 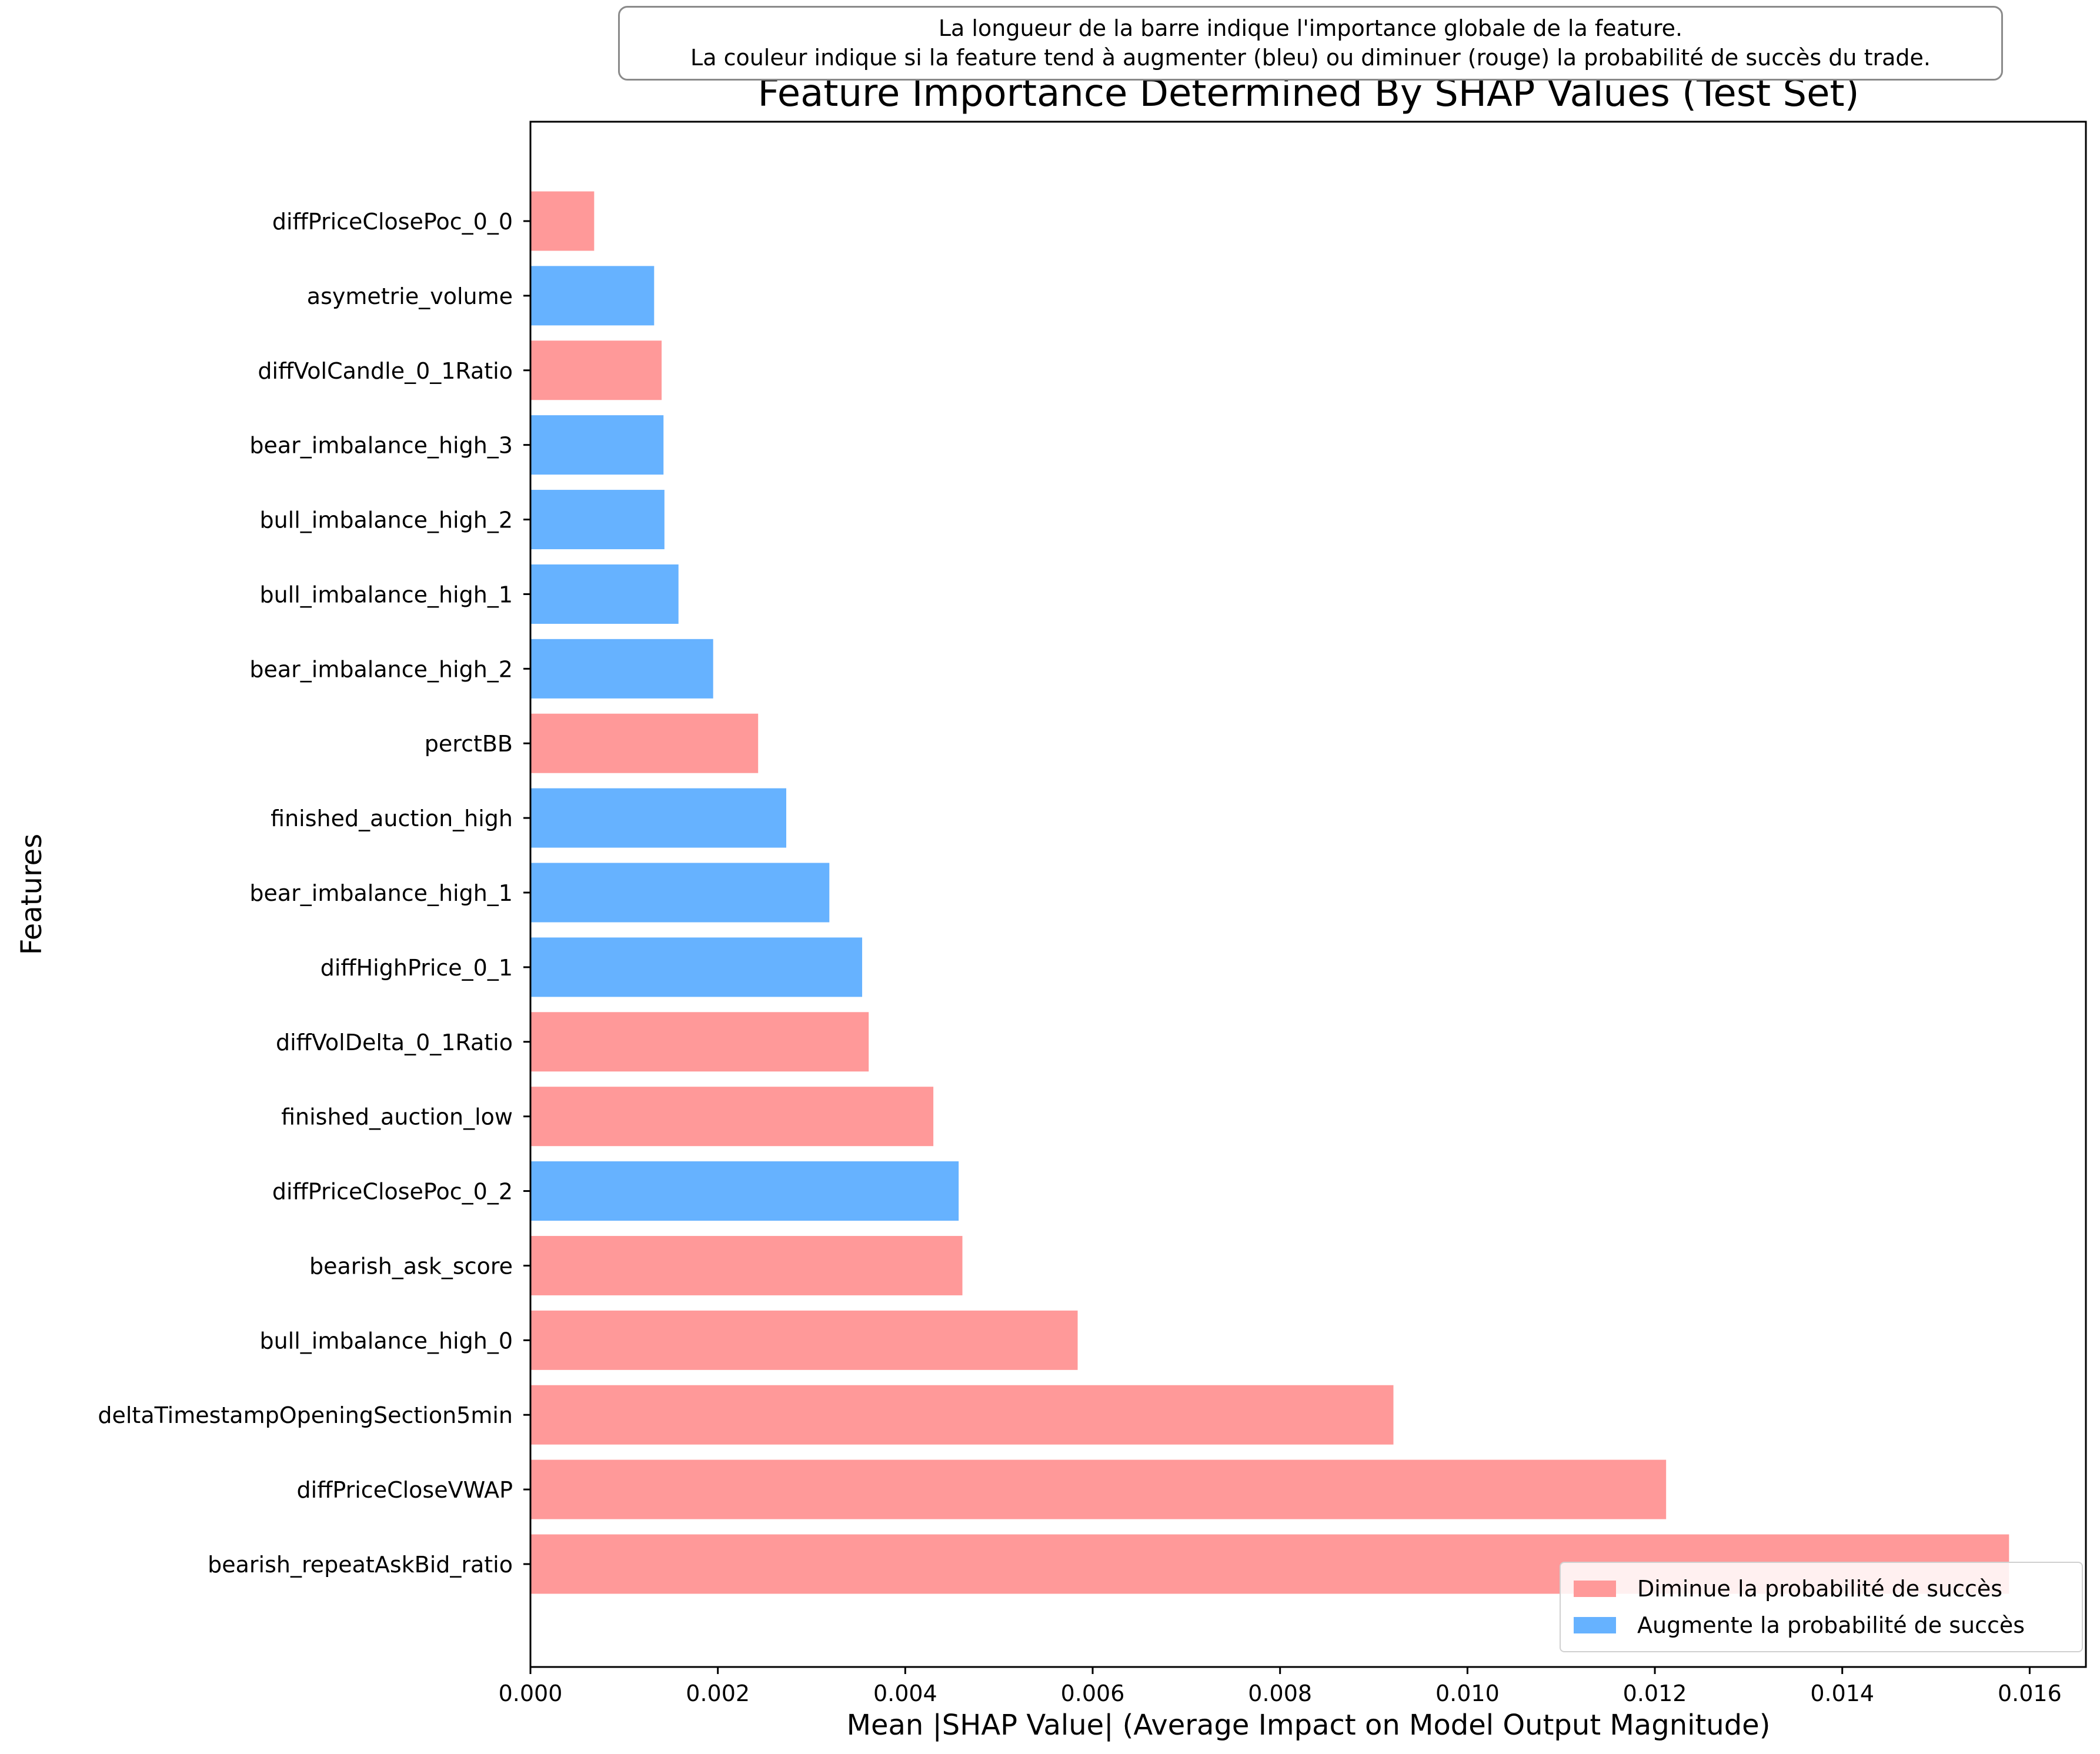 I want to click on y-tick-label: diffPriceClosePoc_0_0, so click(x=392, y=222).